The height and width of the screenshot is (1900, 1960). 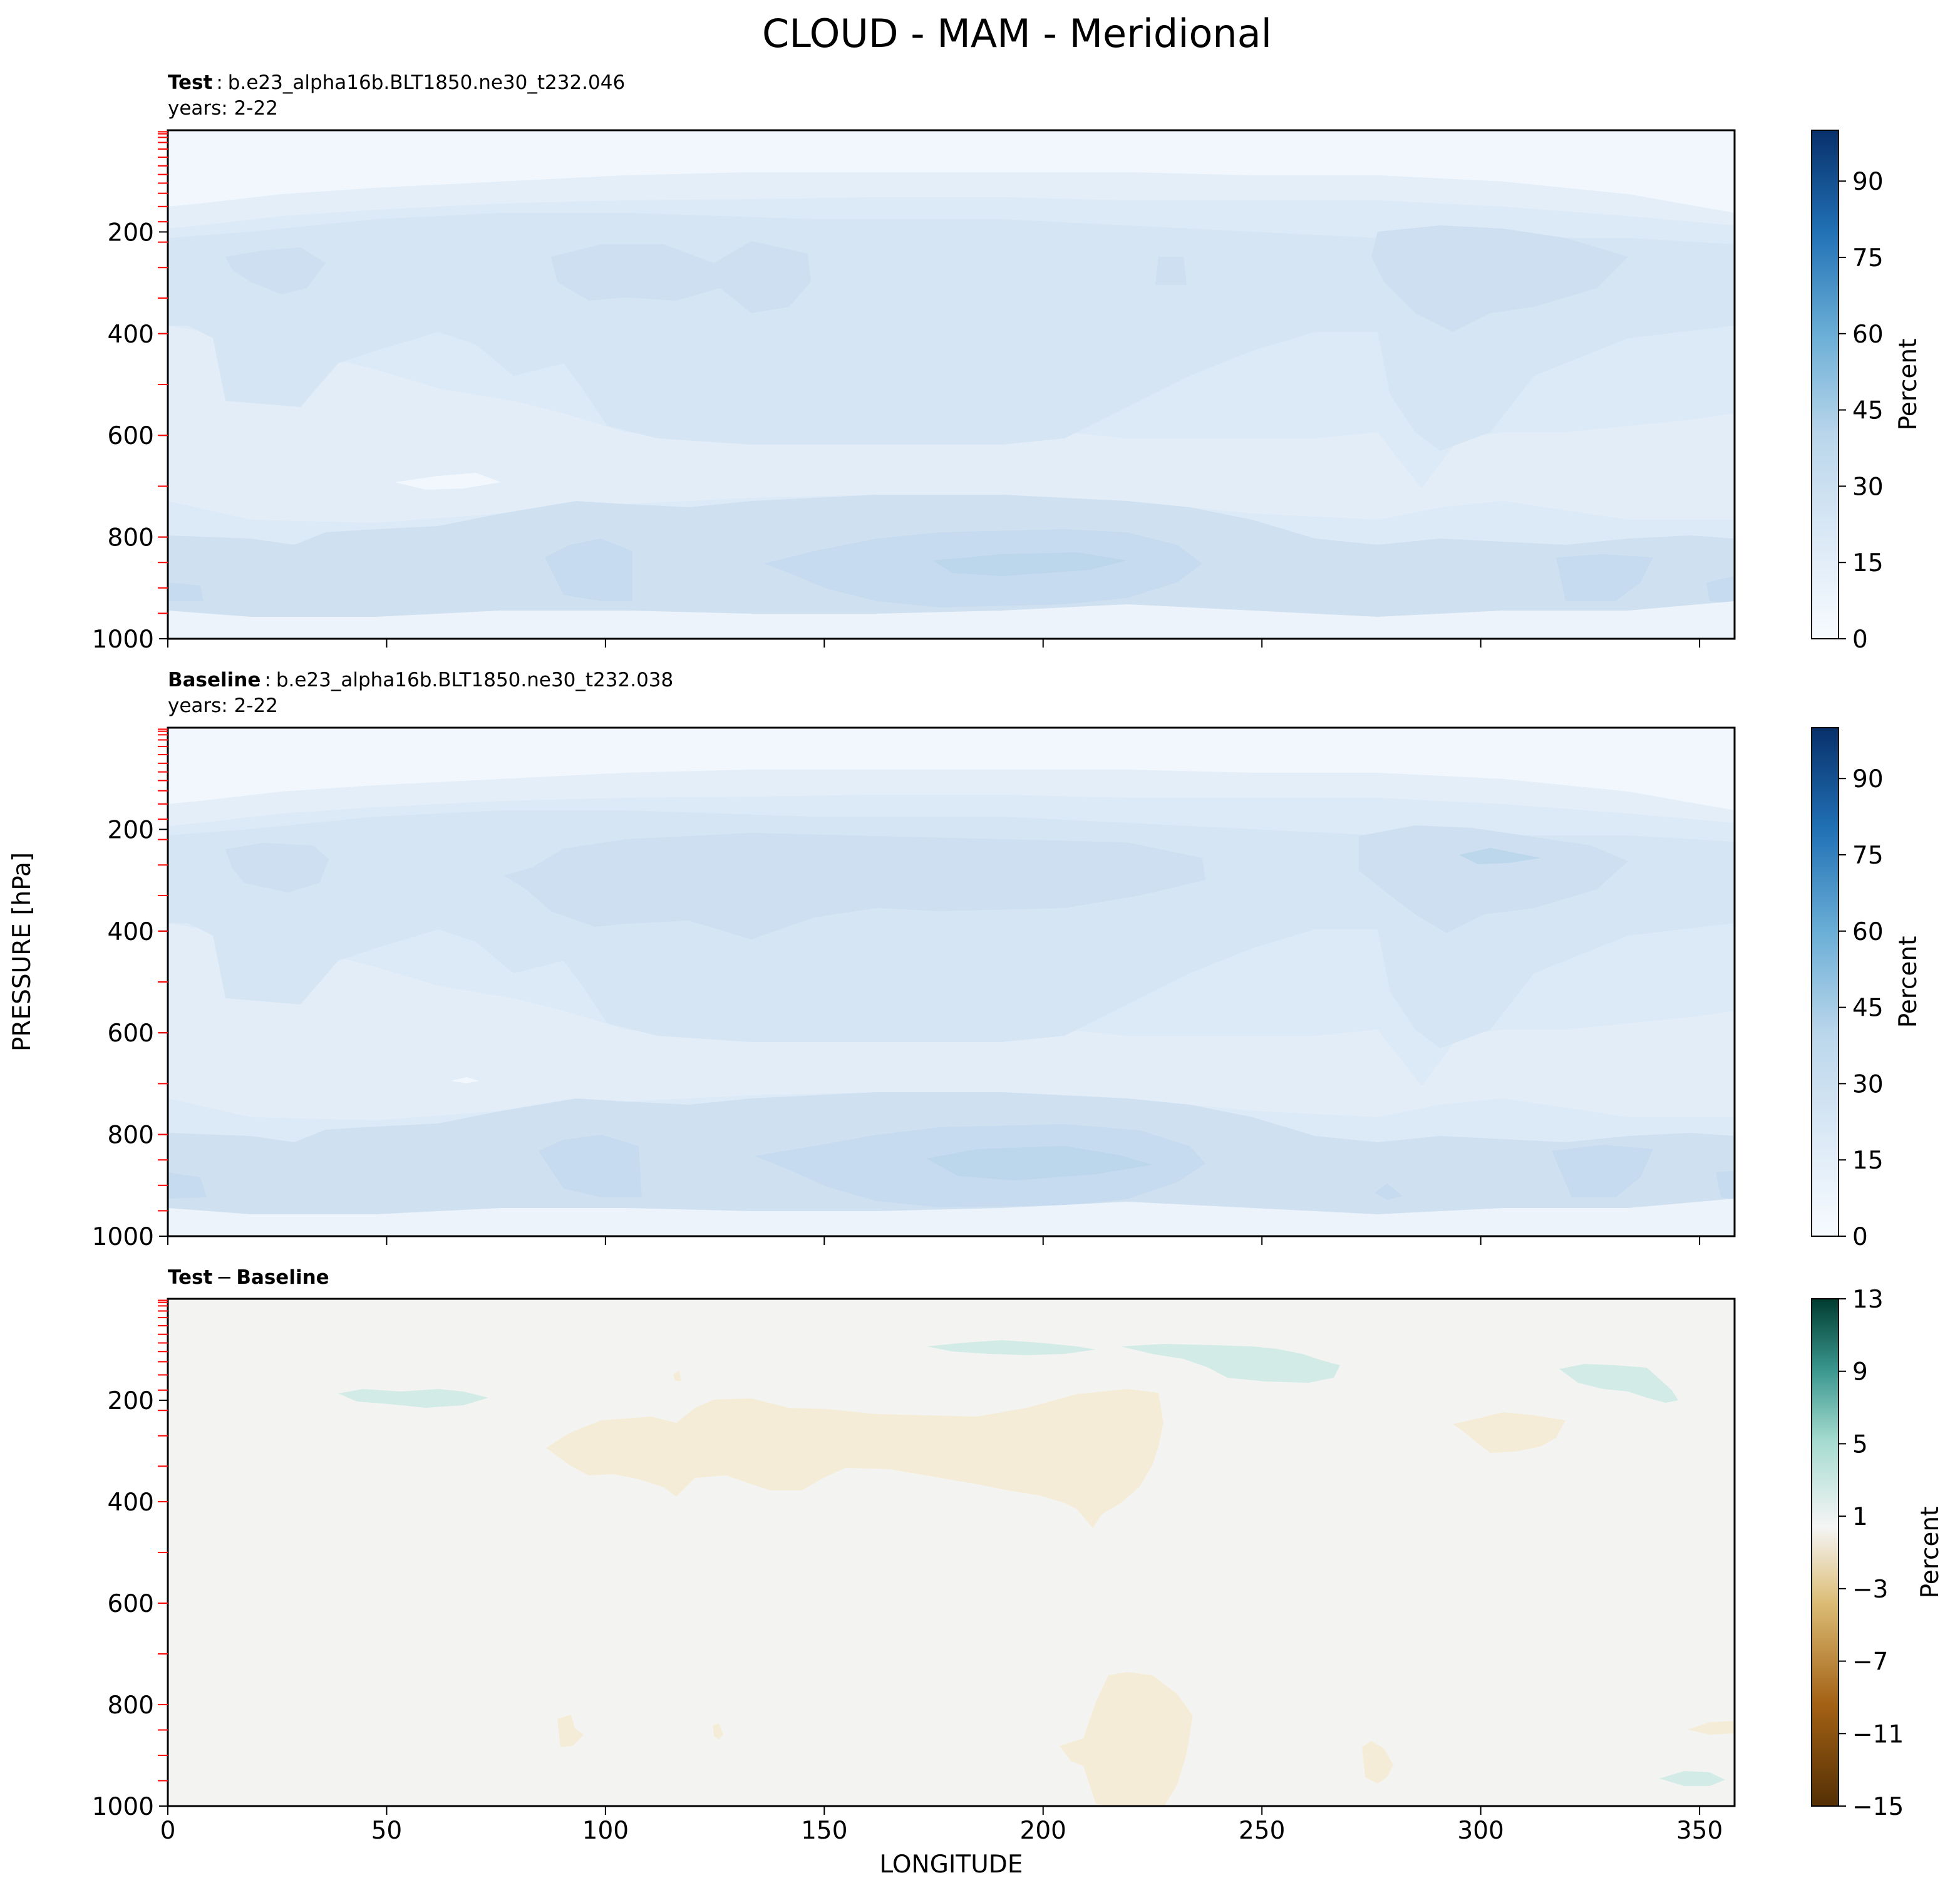 I want to click on colorbar-tick-label: 1, so click(x=1860, y=1517).